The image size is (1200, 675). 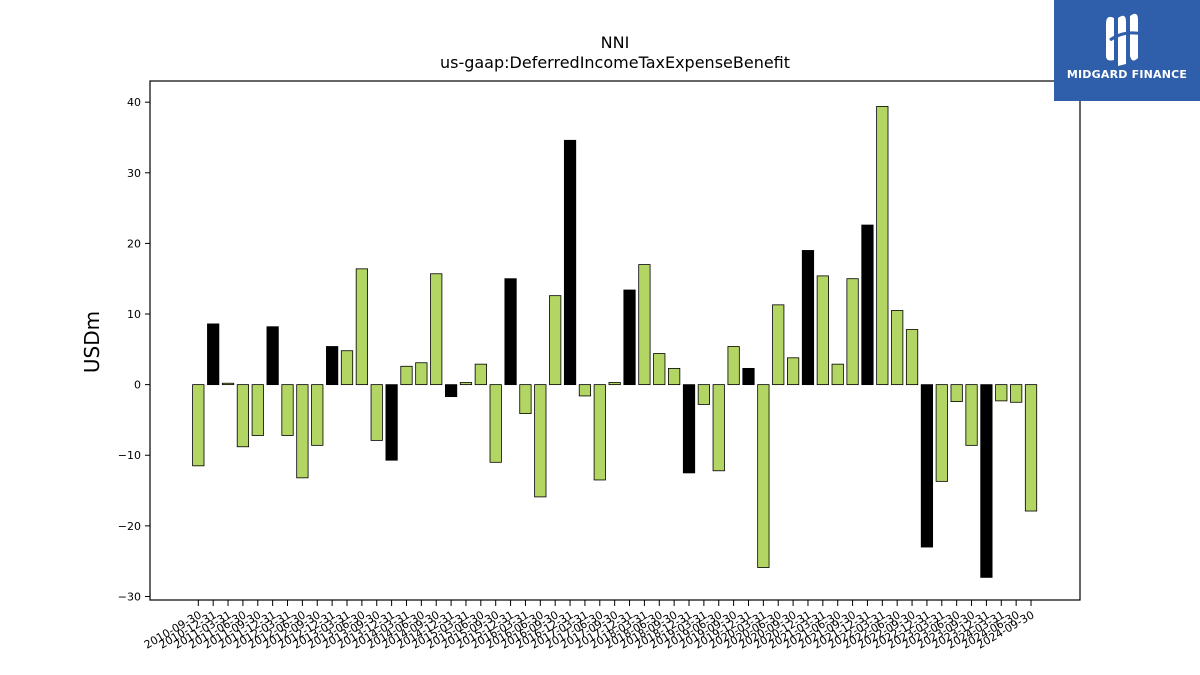 I want to click on company-logo: MIDGARD FINANCE, so click(x=1127, y=50).